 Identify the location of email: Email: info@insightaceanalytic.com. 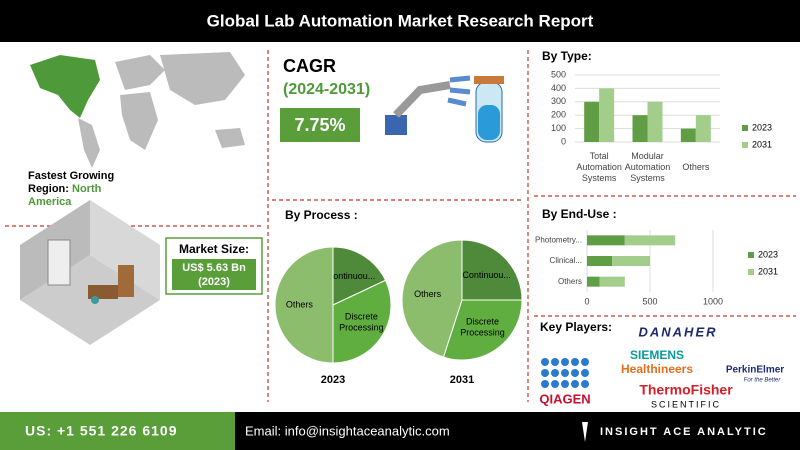
(347, 430).